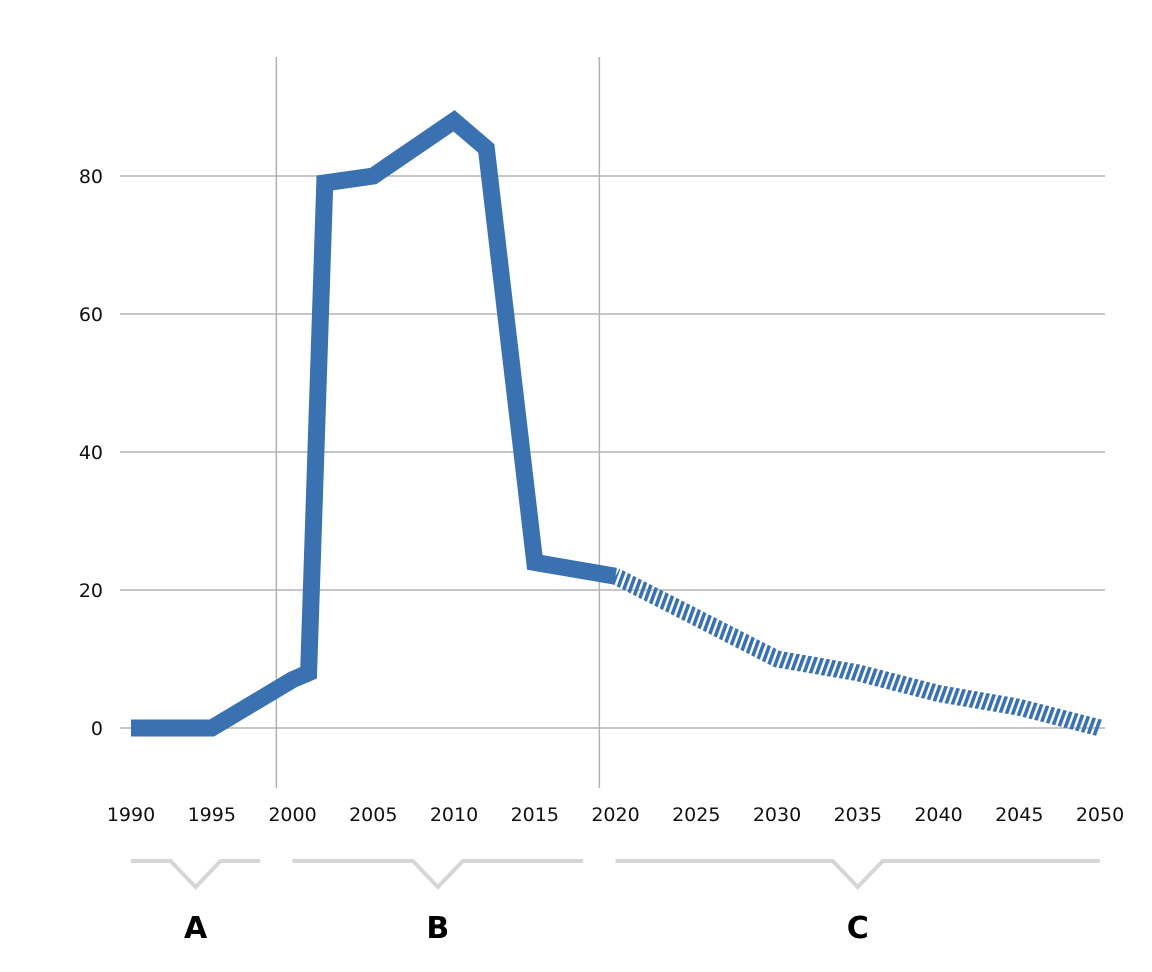 The image size is (1152, 972). What do you see at coordinates (91, 591) in the screenshot?
I see `y-tick-label: 20` at bounding box center [91, 591].